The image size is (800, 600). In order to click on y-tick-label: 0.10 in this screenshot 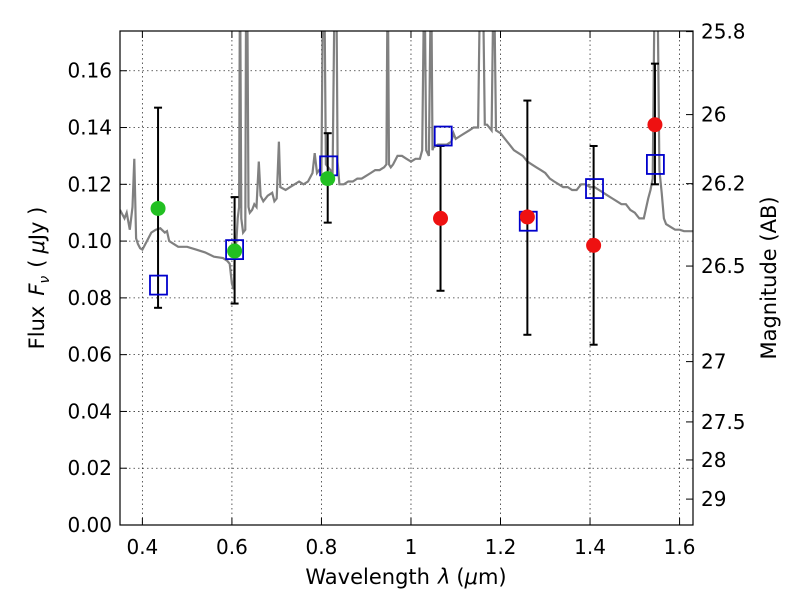, I will do `click(89, 241)`.